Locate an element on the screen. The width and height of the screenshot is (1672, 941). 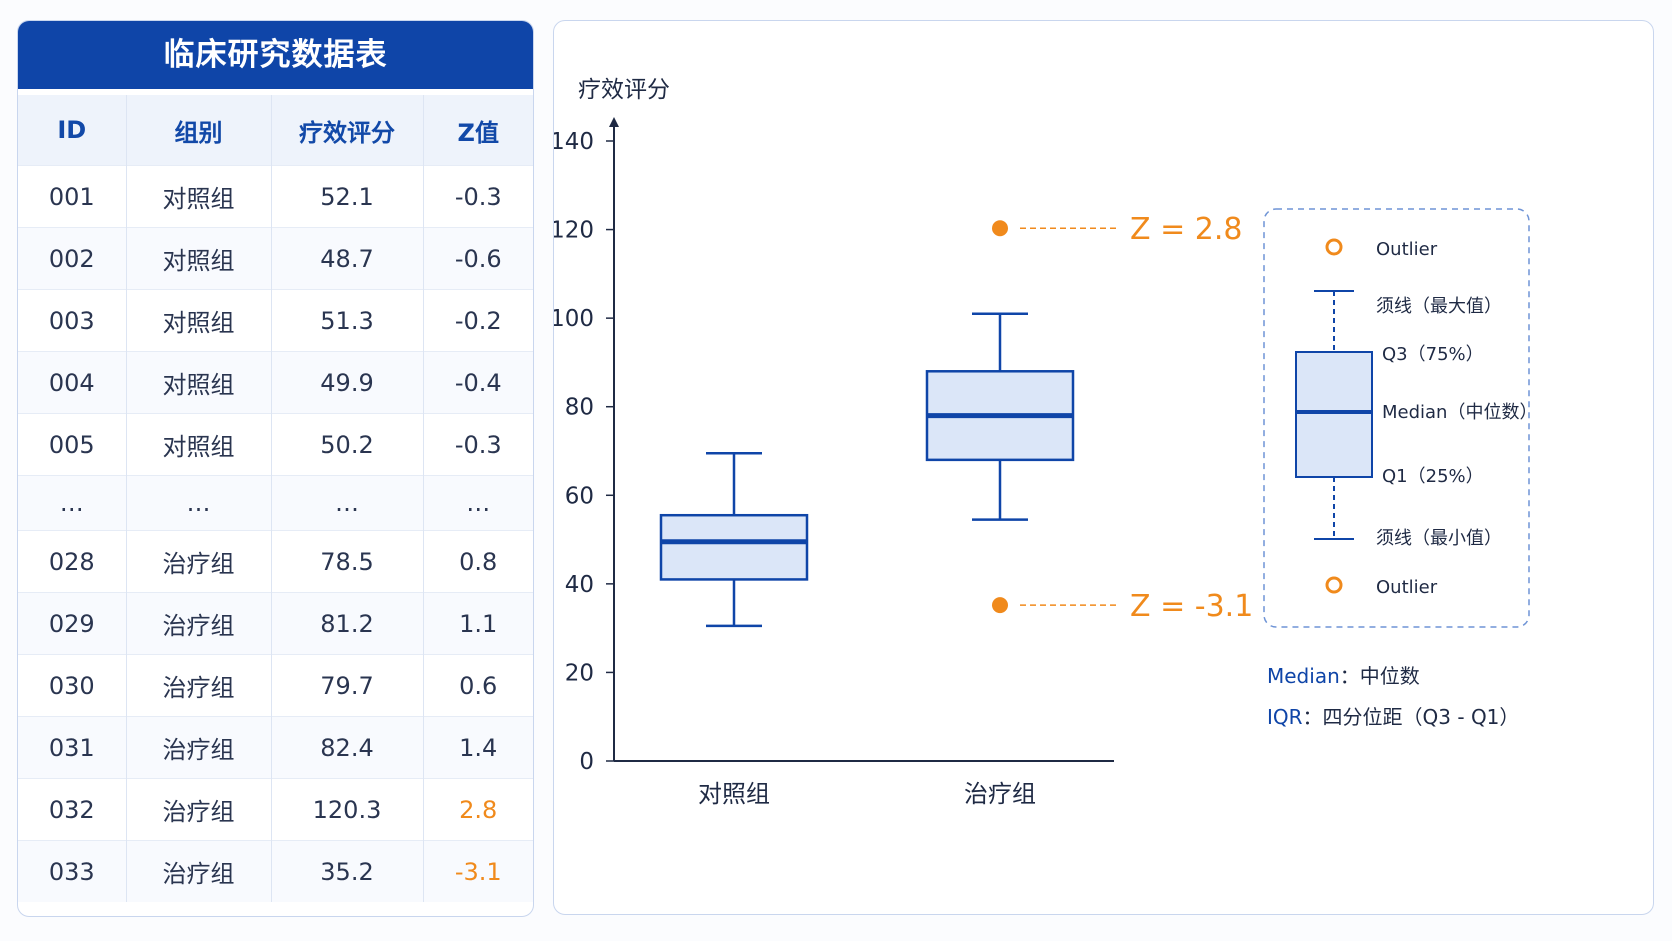
table-row: 002 对照组 48.7 -0.6 is located at coordinates (275, 258).